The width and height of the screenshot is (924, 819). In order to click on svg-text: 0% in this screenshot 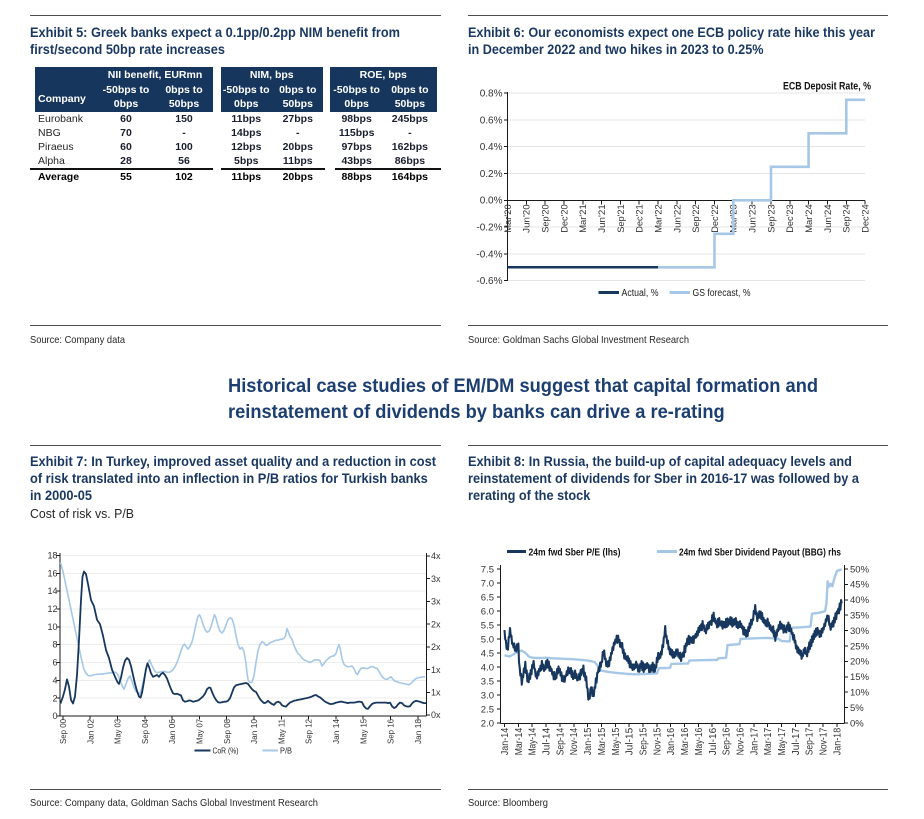, I will do `click(857, 723)`.